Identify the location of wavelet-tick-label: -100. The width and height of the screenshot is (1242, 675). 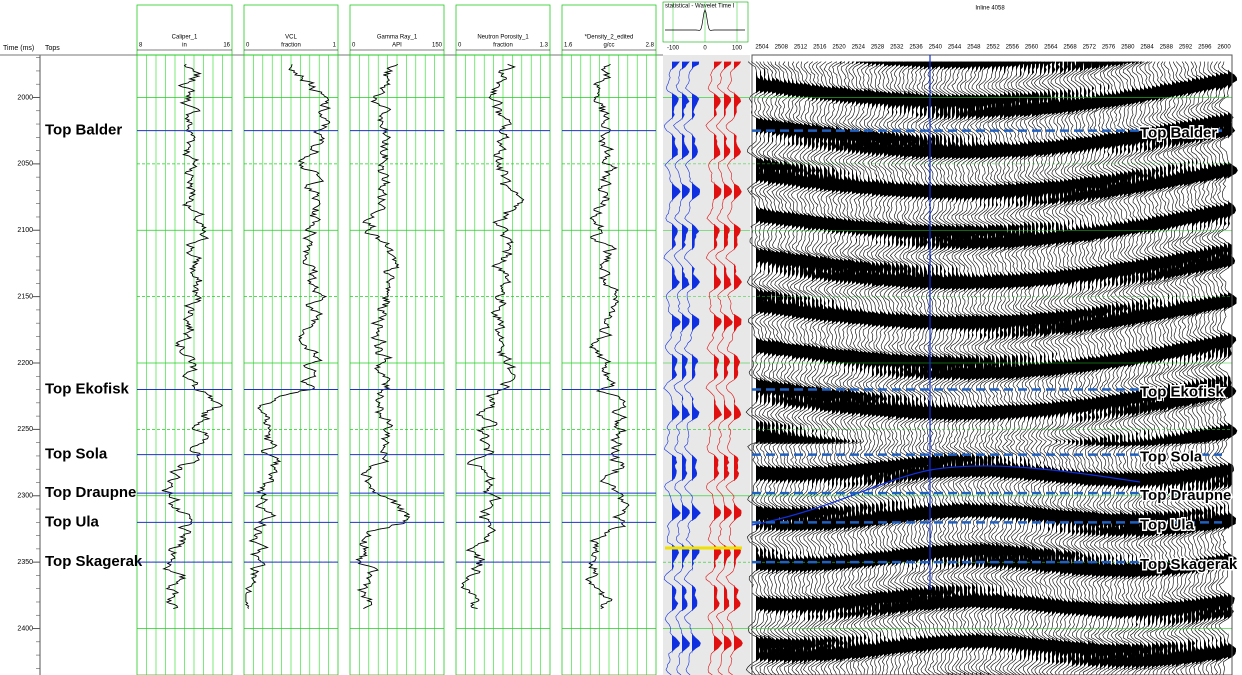
(673, 49).